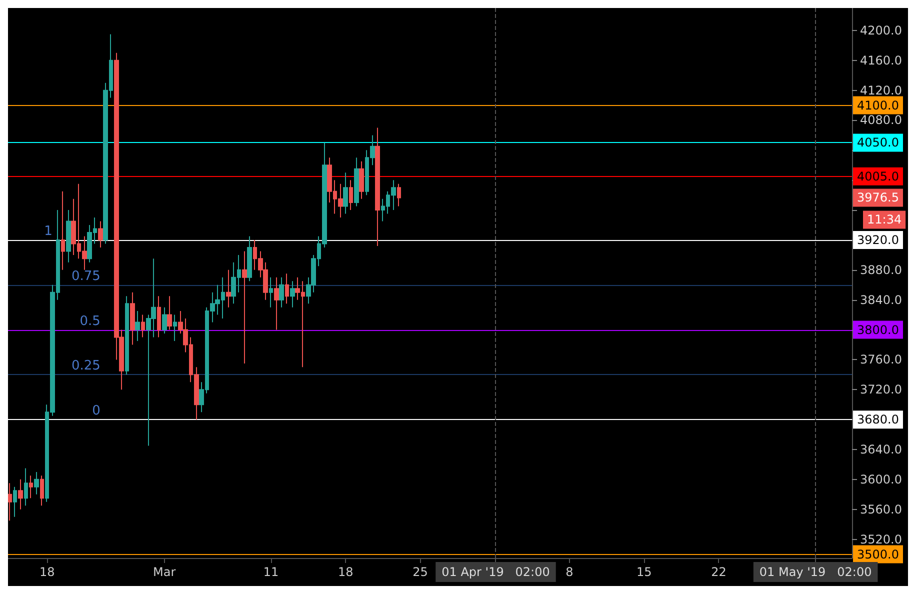 The width and height of the screenshot is (916, 594). I want to click on annotation: 1, so click(48, 231).